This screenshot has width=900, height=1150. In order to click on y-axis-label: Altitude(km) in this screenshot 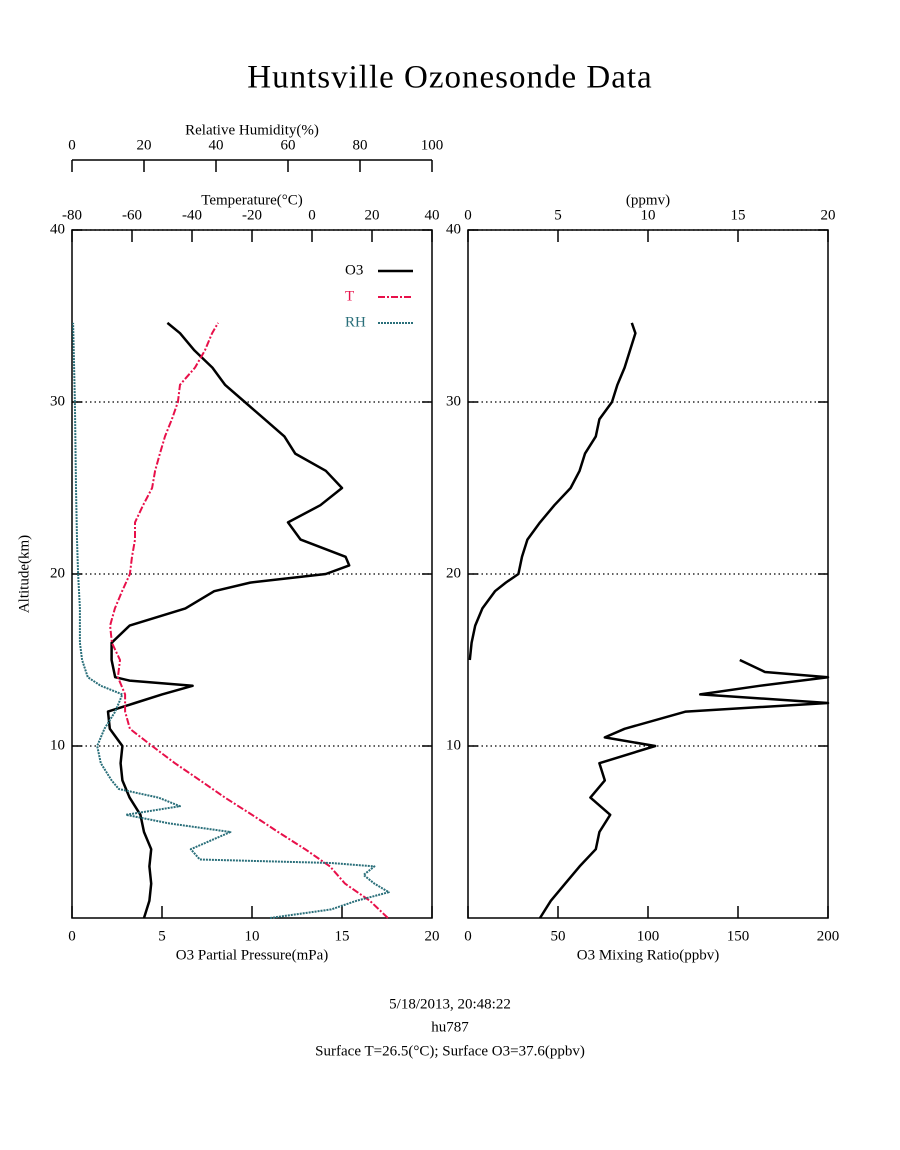, I will do `click(24, 574)`.